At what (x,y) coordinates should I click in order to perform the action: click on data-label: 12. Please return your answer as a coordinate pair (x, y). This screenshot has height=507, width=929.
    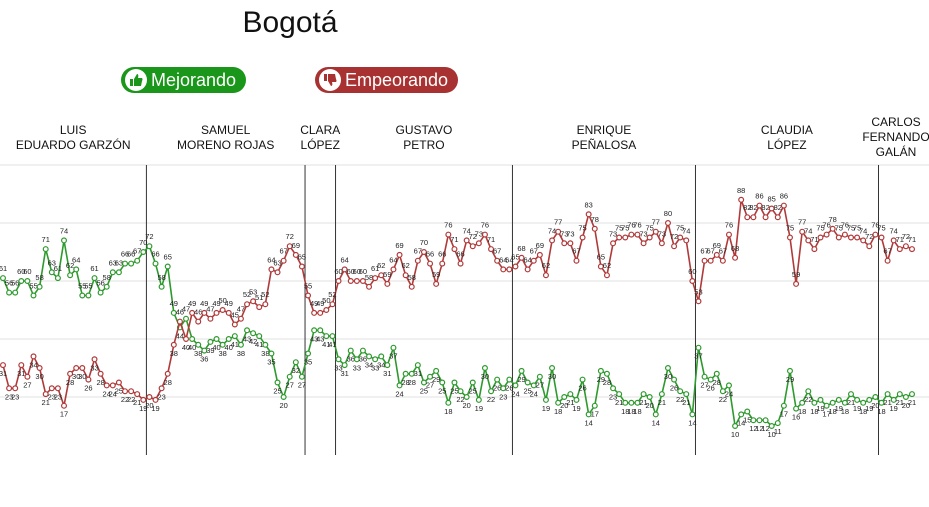
    Looking at the image, I should click on (765, 428).